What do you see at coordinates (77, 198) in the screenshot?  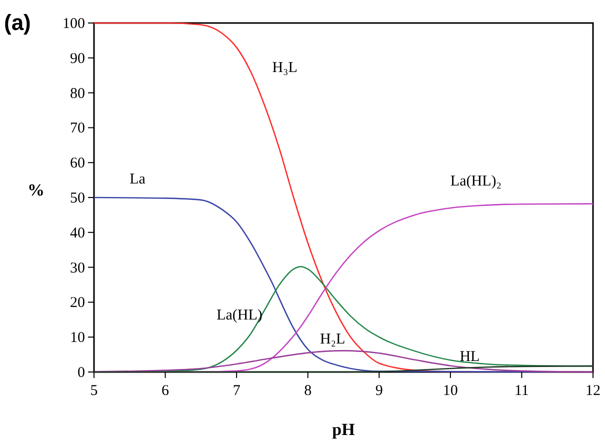 I see `y-tick-label: 50` at bounding box center [77, 198].